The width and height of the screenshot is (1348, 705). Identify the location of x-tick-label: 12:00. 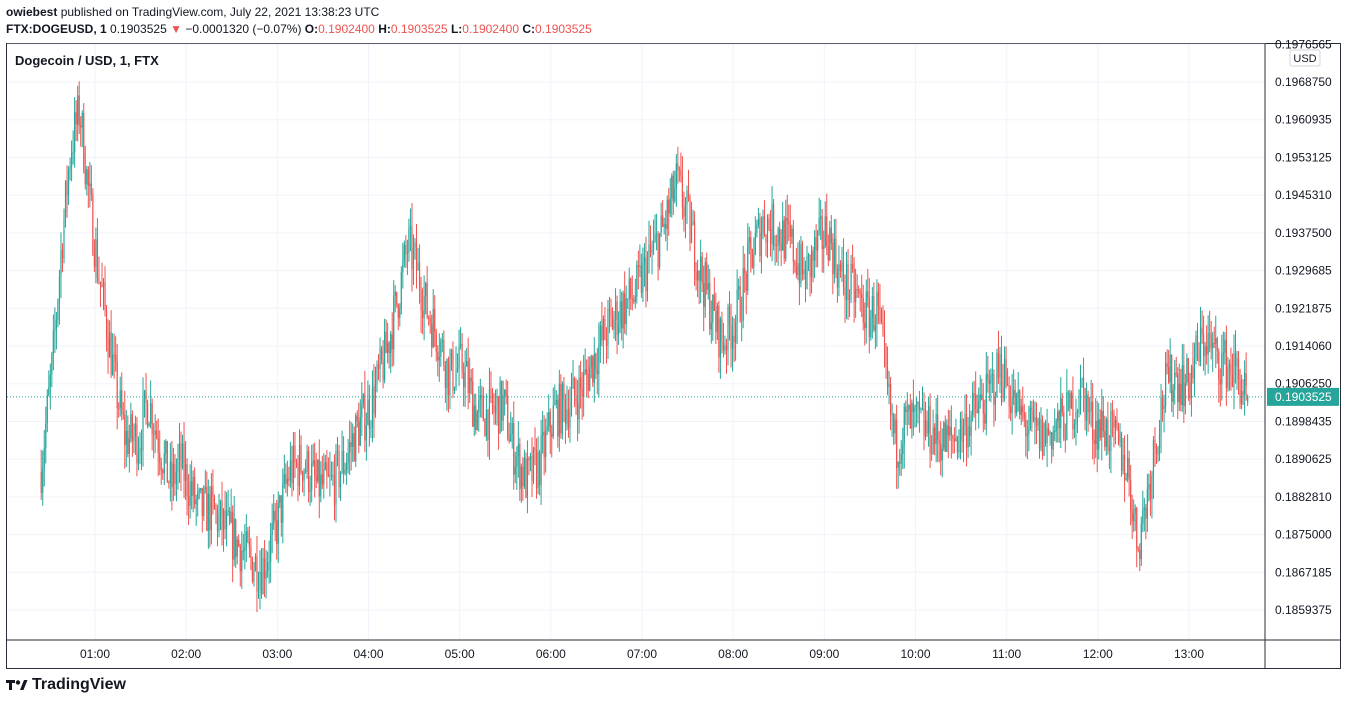
(1098, 654).